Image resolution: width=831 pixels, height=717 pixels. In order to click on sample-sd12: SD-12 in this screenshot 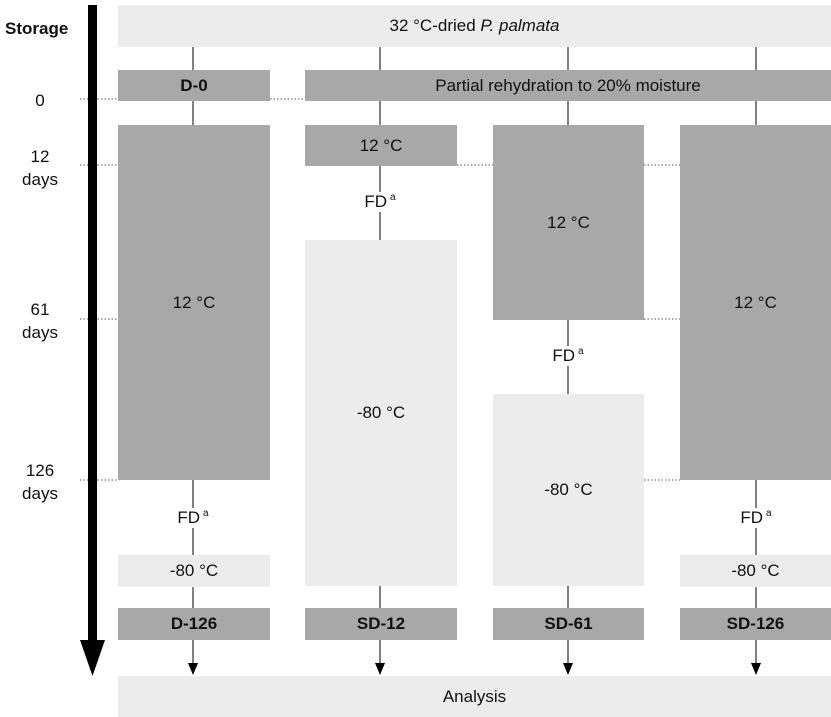, I will do `click(381, 624)`.